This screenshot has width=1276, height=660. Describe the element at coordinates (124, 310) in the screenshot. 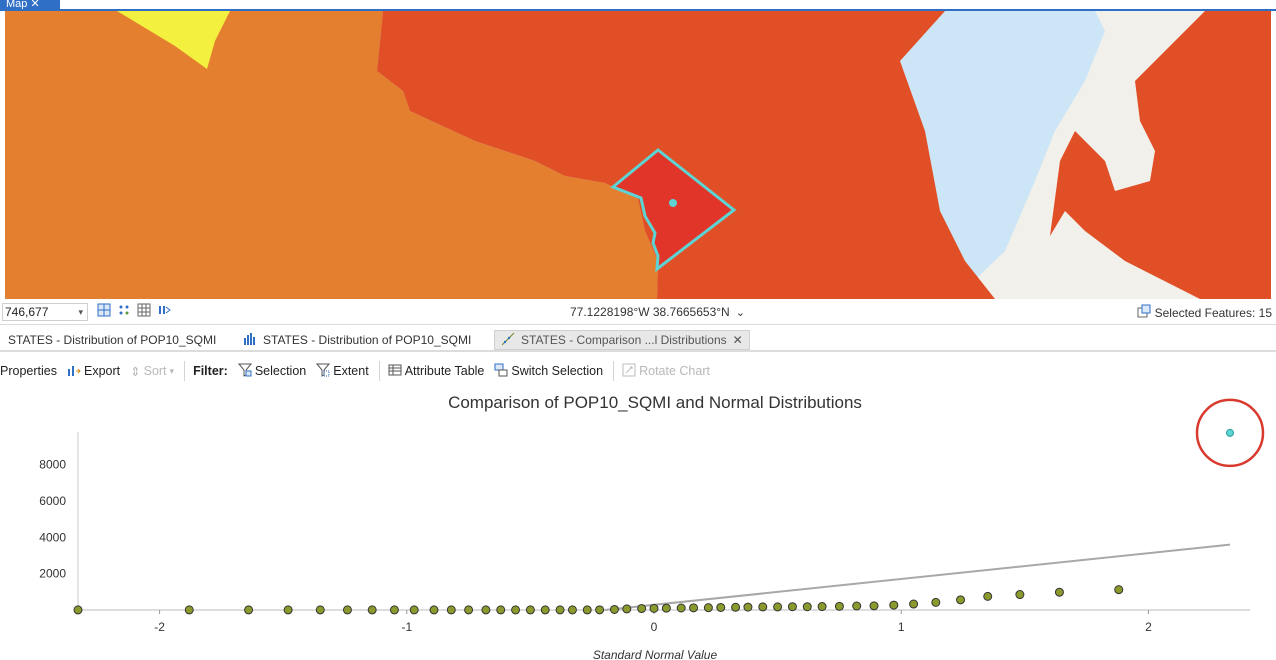

I see `grid-snap-icon` at that location.